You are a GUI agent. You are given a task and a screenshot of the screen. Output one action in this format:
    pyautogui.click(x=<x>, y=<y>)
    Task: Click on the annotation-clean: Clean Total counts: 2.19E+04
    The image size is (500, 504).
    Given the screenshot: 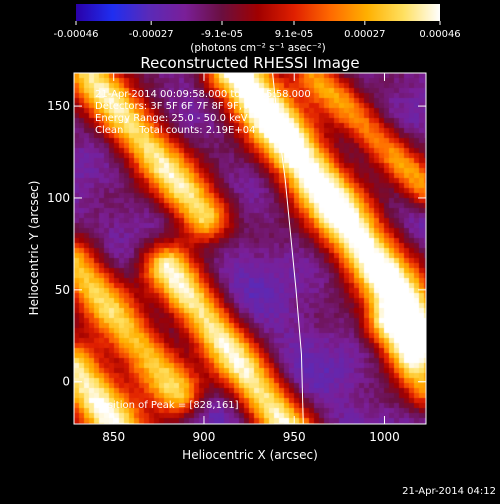 What is the action you would take?
    pyautogui.click(x=175, y=130)
    